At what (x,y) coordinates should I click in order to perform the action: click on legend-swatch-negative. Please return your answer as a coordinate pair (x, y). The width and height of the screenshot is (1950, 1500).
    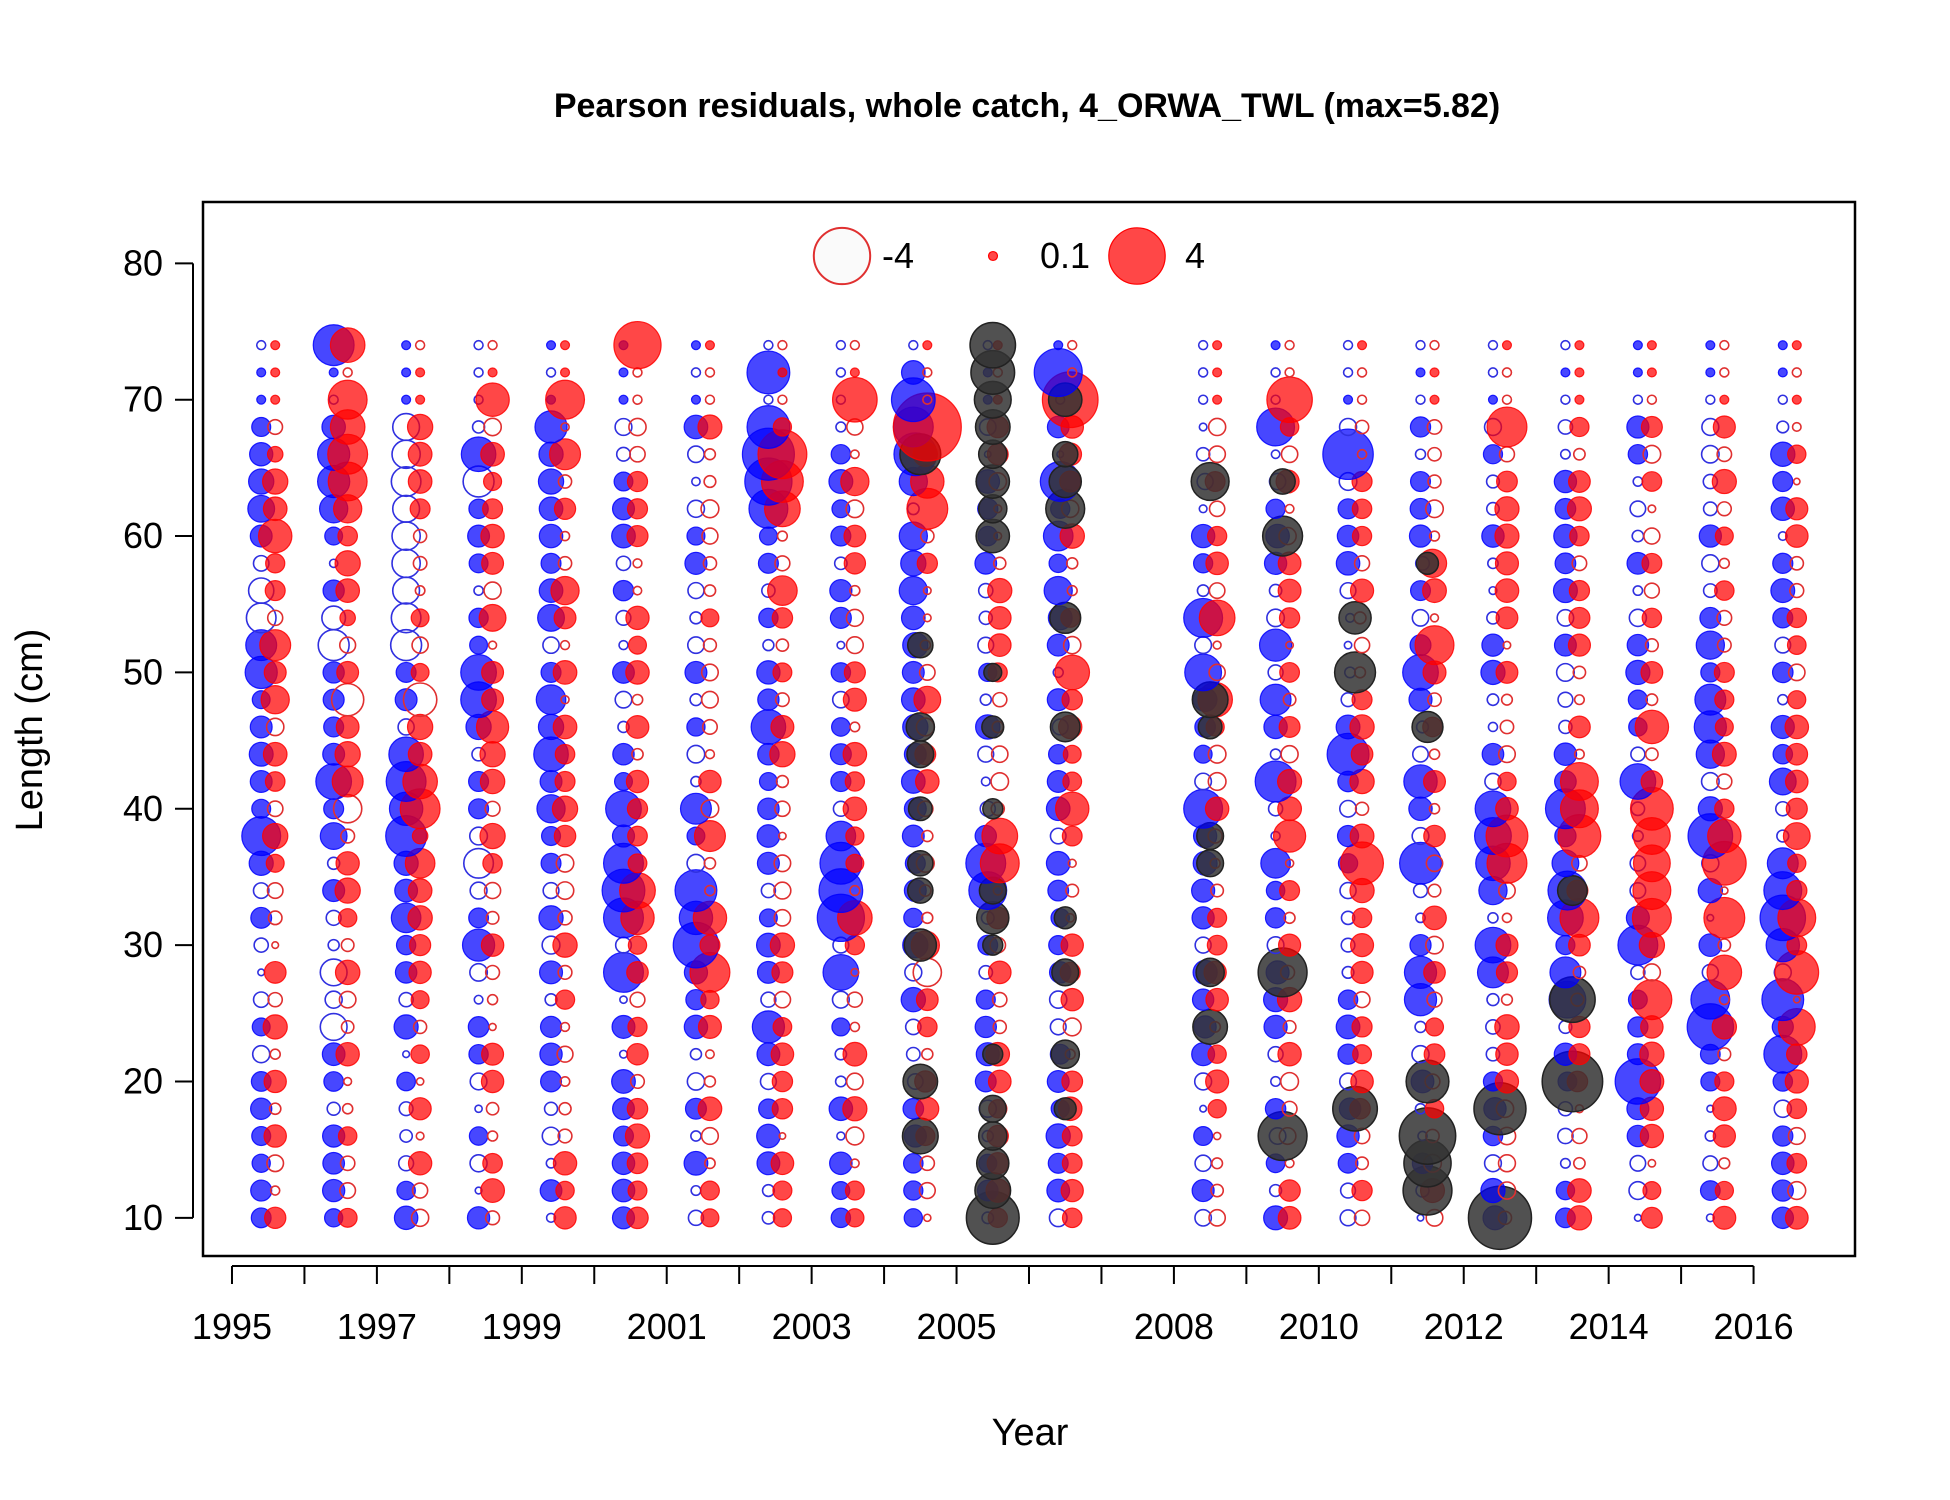
    Looking at the image, I should click on (842, 256).